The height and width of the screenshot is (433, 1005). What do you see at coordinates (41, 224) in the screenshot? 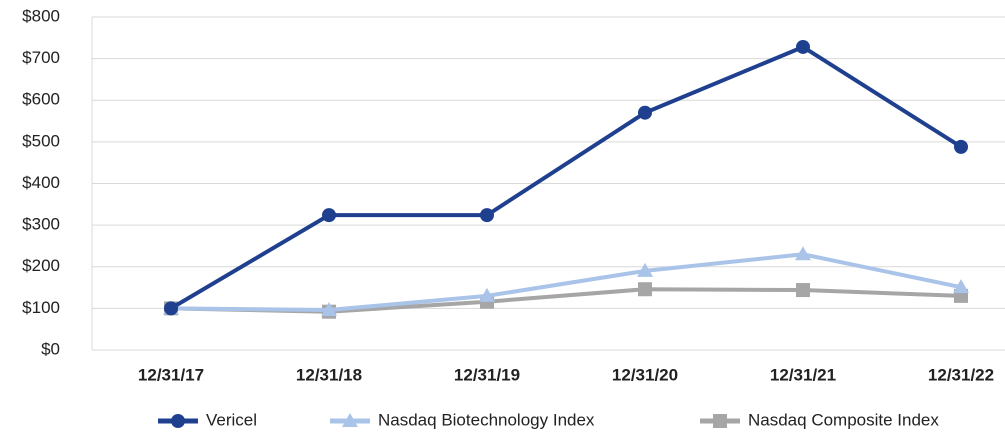
I see `y-tick-label: $300` at bounding box center [41, 224].